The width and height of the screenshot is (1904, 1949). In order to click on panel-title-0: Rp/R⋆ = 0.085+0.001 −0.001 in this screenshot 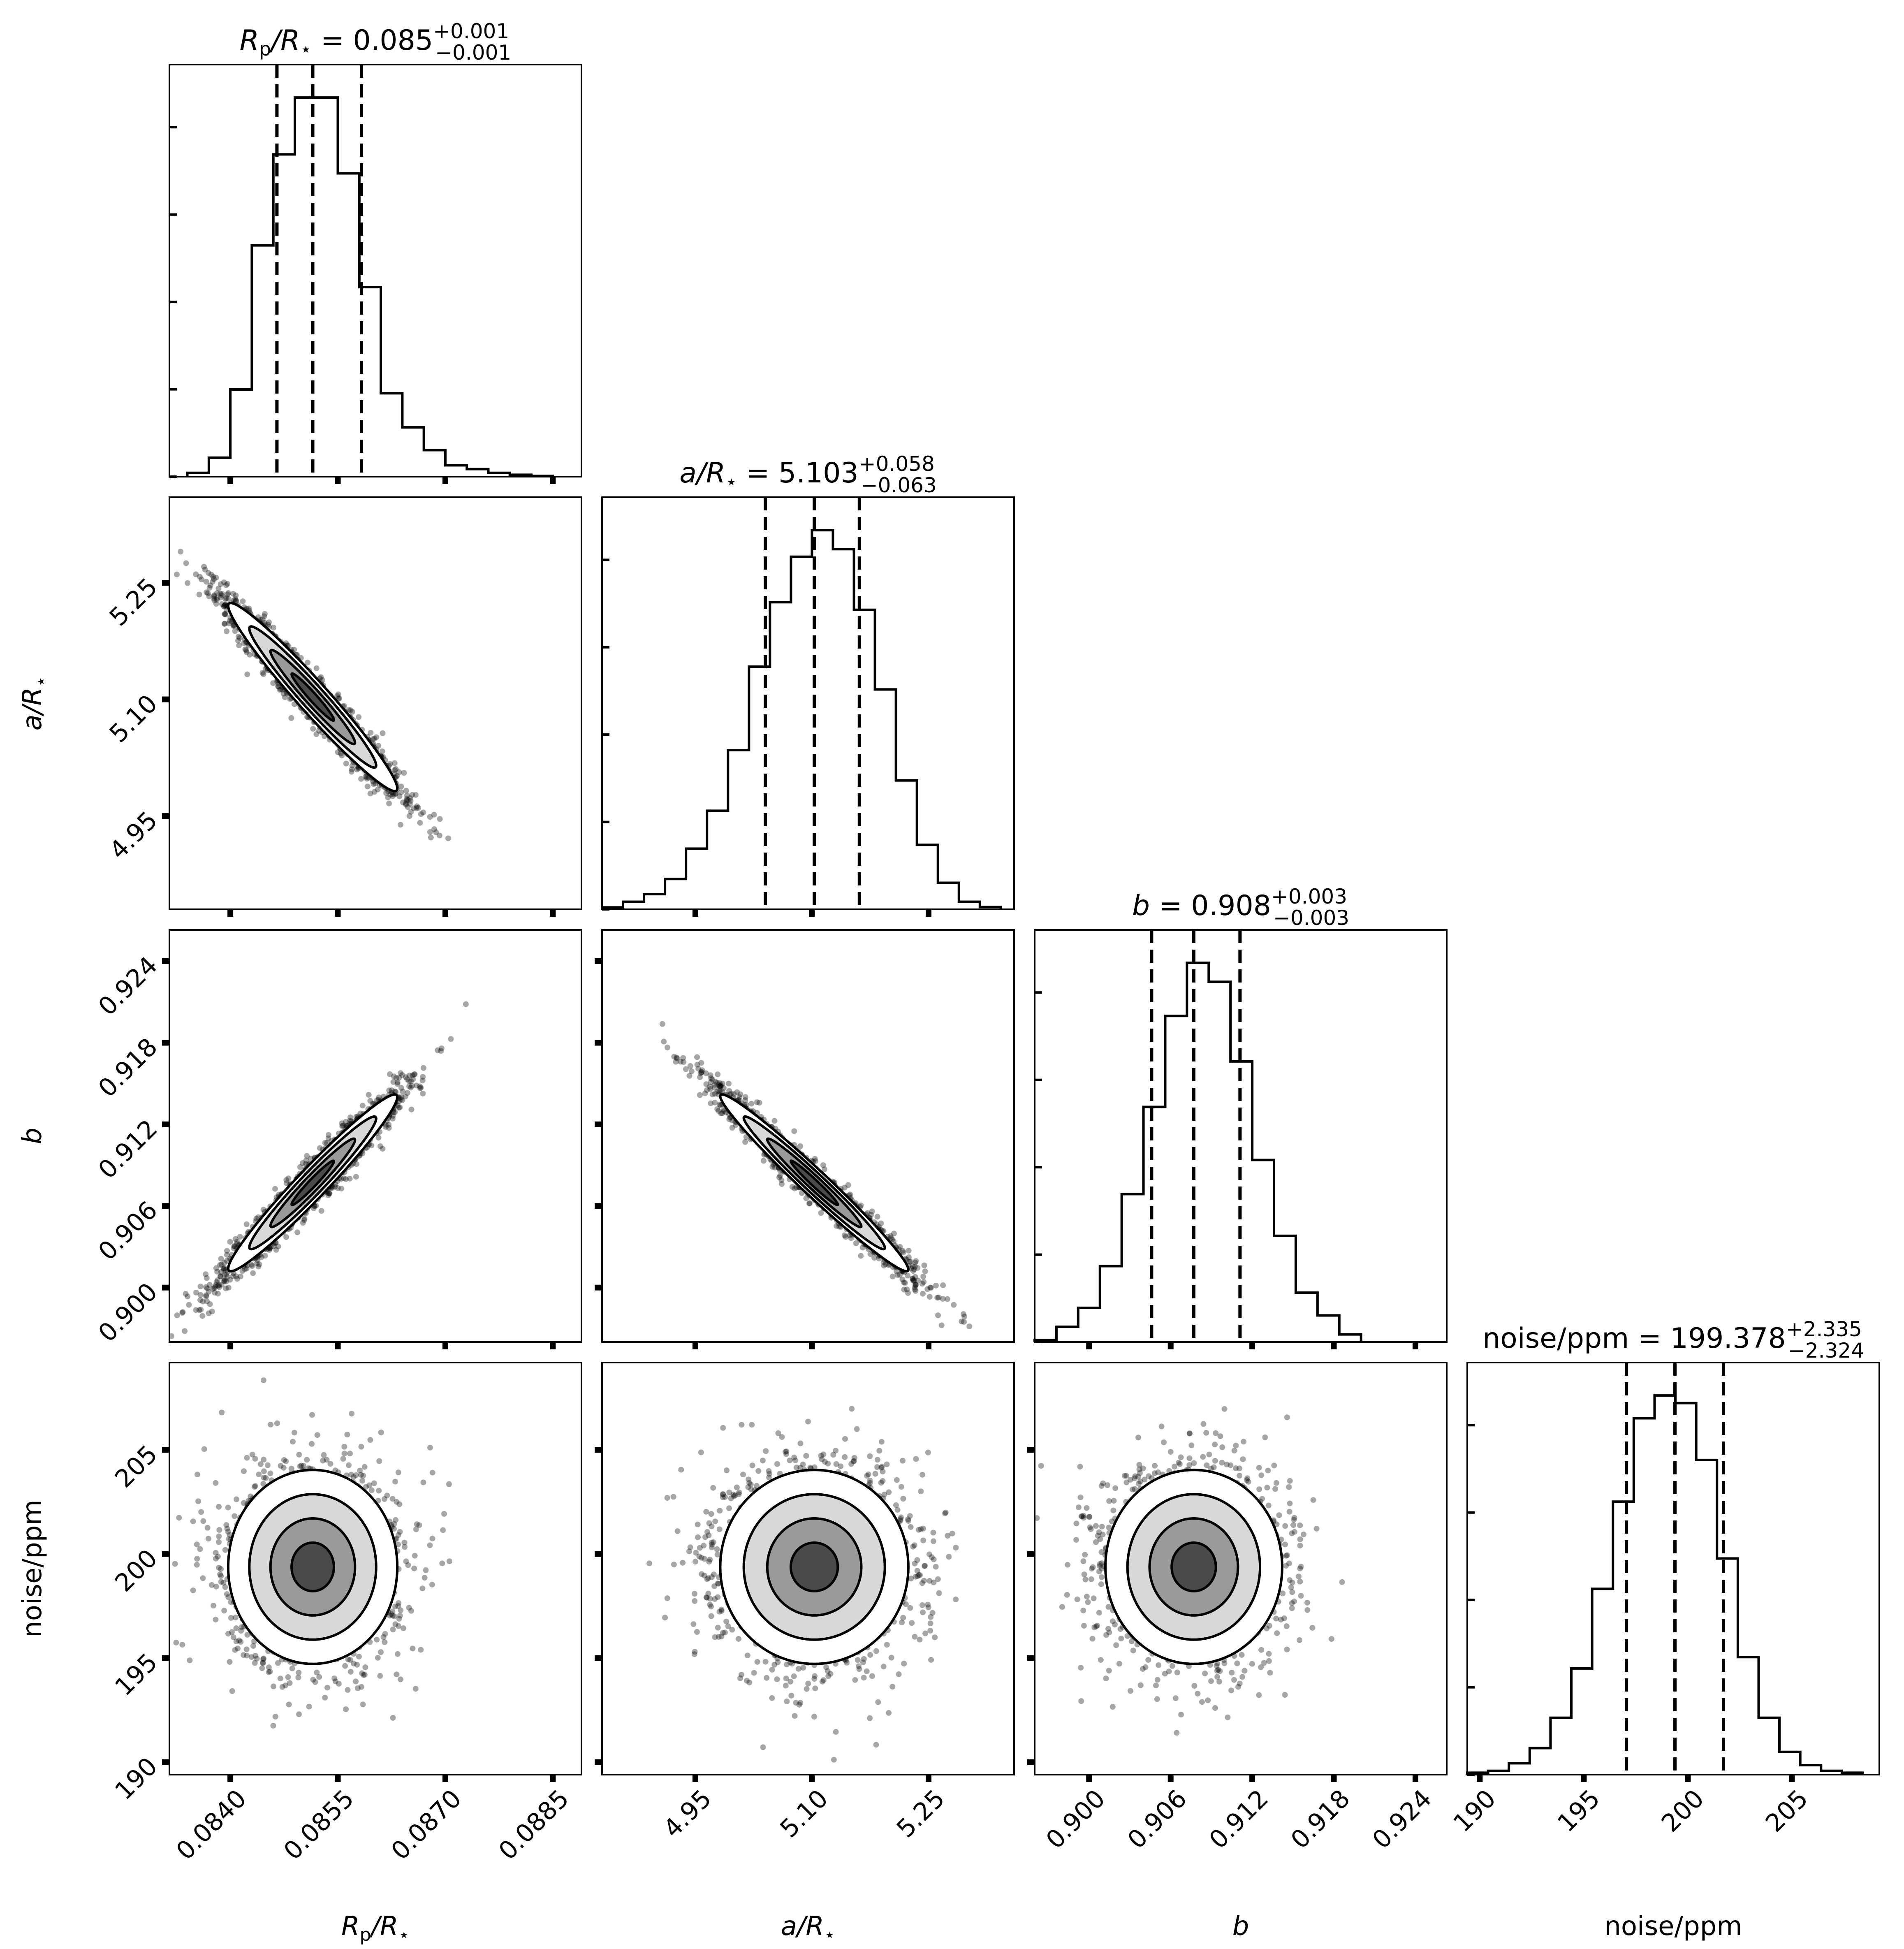, I will do `click(375, 42)`.